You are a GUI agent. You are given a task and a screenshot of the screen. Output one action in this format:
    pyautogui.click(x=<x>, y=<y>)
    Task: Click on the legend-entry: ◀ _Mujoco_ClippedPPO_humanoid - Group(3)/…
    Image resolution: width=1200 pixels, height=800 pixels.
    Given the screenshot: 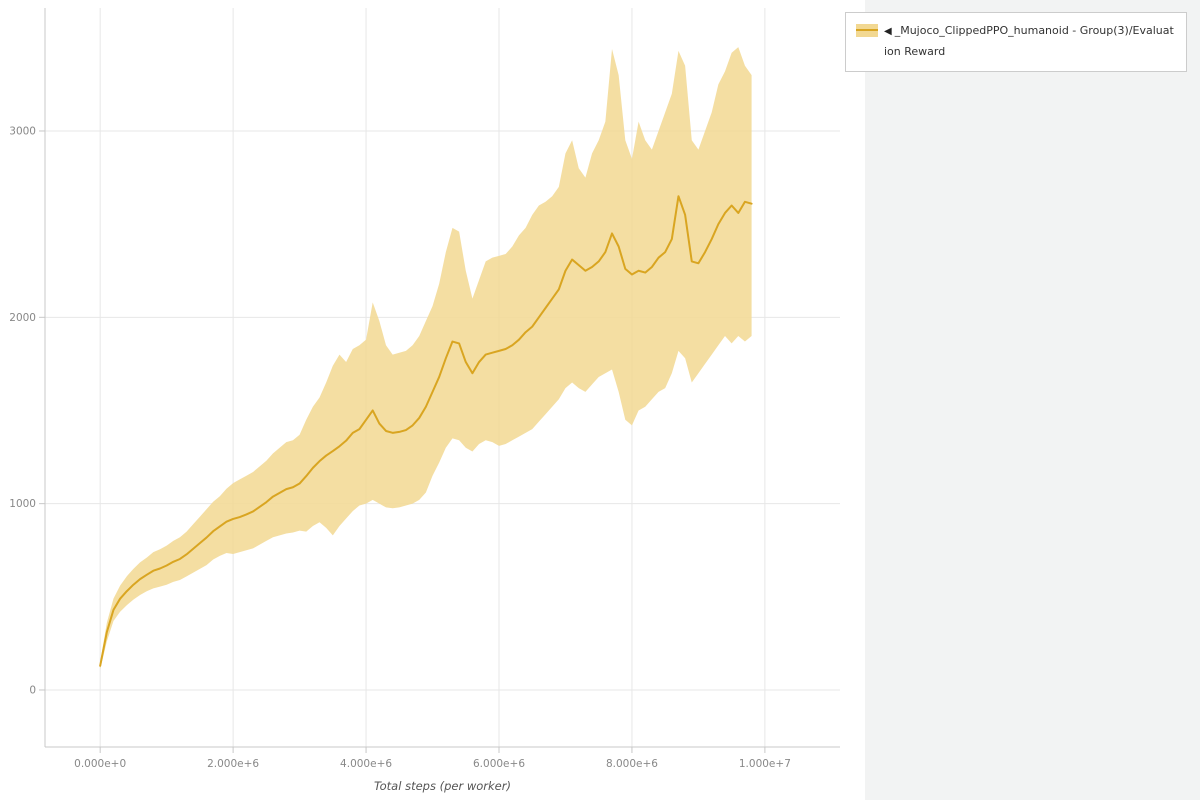 What is the action you would take?
    pyautogui.click(x=1016, y=42)
    